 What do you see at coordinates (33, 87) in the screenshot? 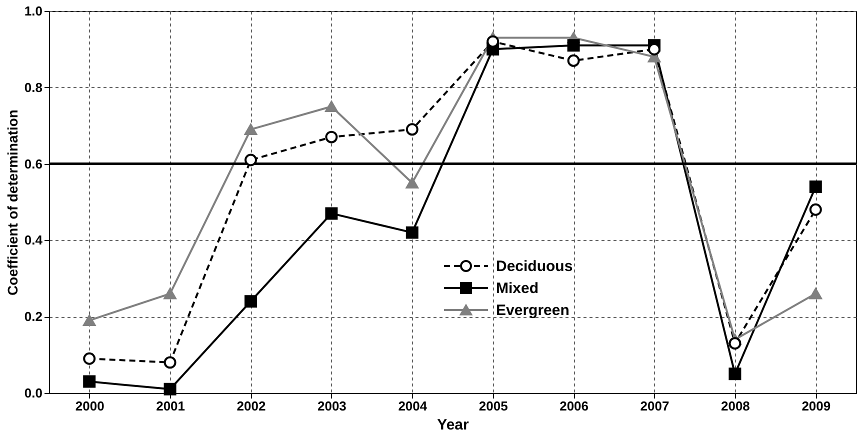
I see `y-tick-label: 0.8` at bounding box center [33, 87].